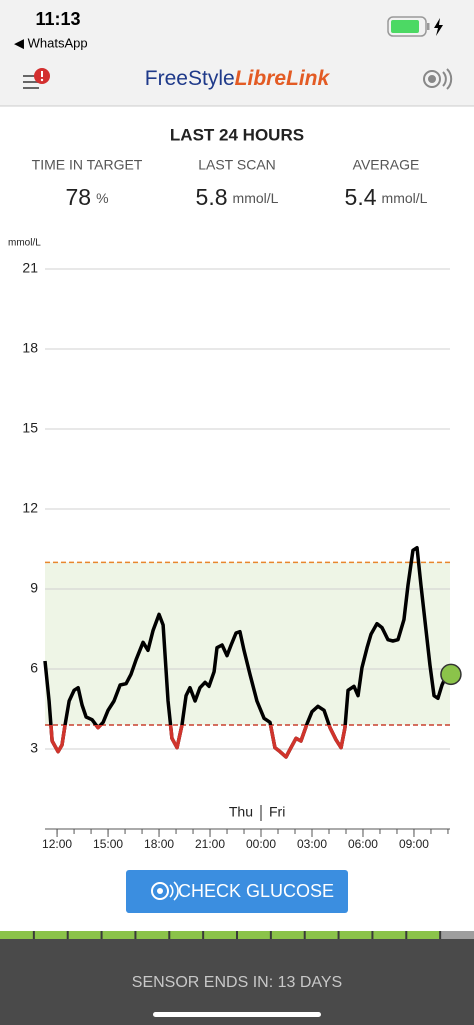  I want to click on stat: 5.4 mmol/L, so click(386, 197).